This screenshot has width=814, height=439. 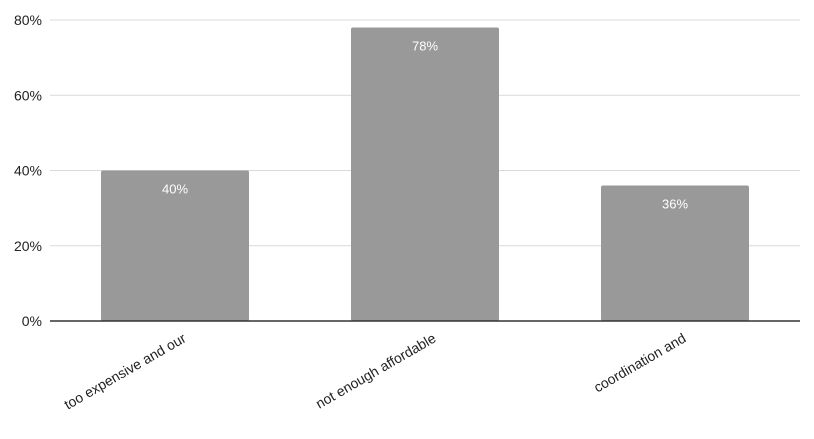 What do you see at coordinates (175, 189) in the screenshot?
I see `bar-data-label: 40%` at bounding box center [175, 189].